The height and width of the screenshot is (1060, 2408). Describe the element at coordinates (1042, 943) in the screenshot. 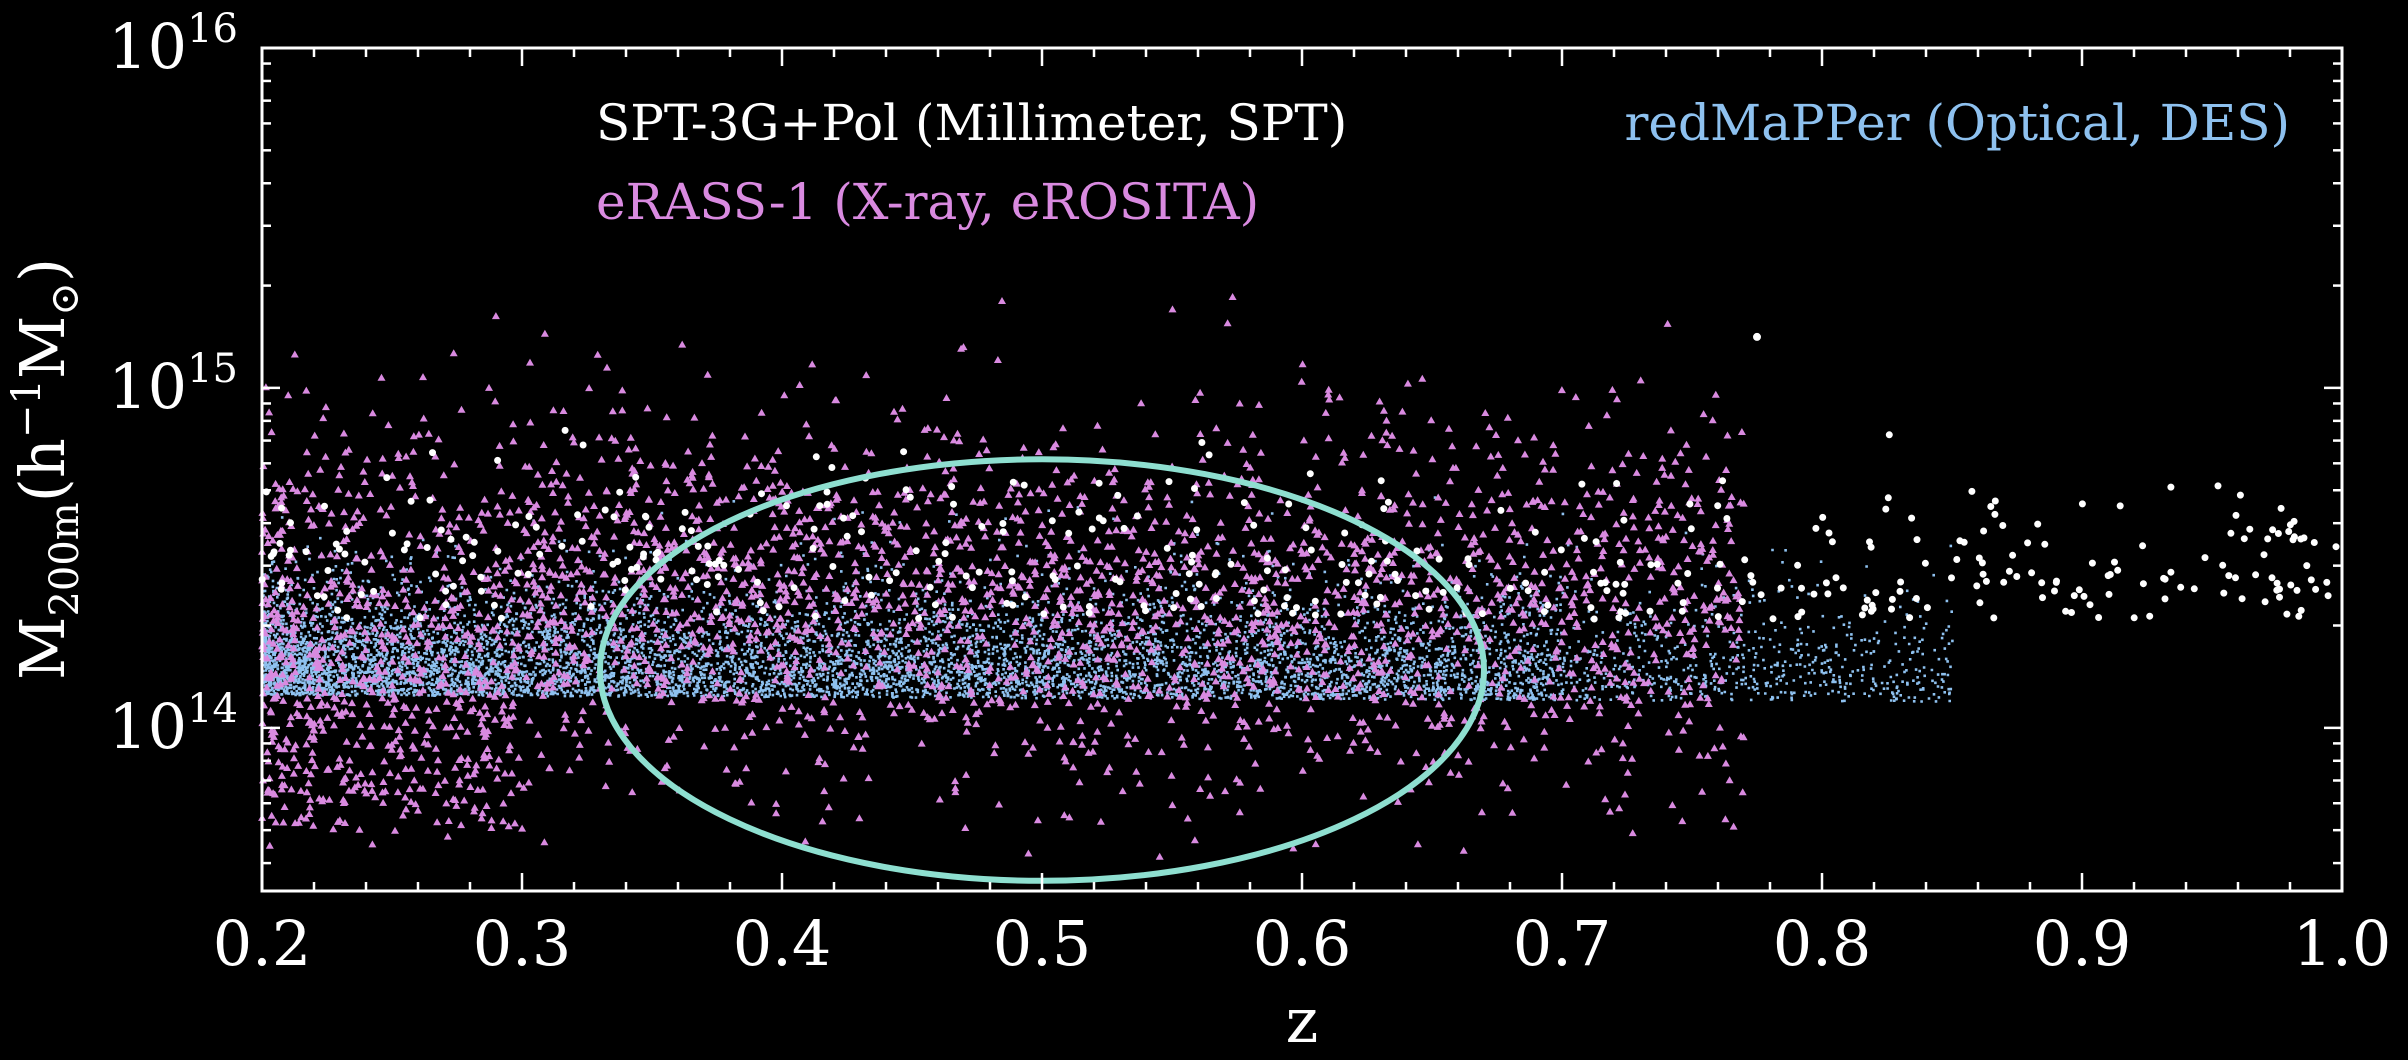

I see `x-tick-label: 0.5` at that location.